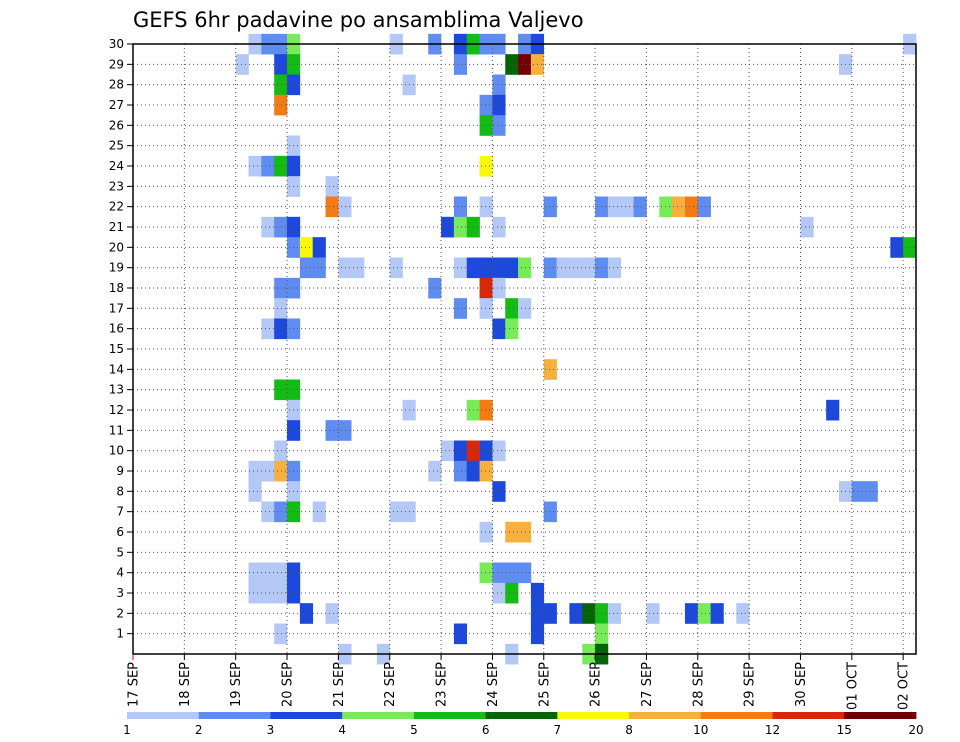 The width and height of the screenshot is (960, 742). Describe the element at coordinates (271, 730) in the screenshot. I see `colorbar-label: 3` at that location.